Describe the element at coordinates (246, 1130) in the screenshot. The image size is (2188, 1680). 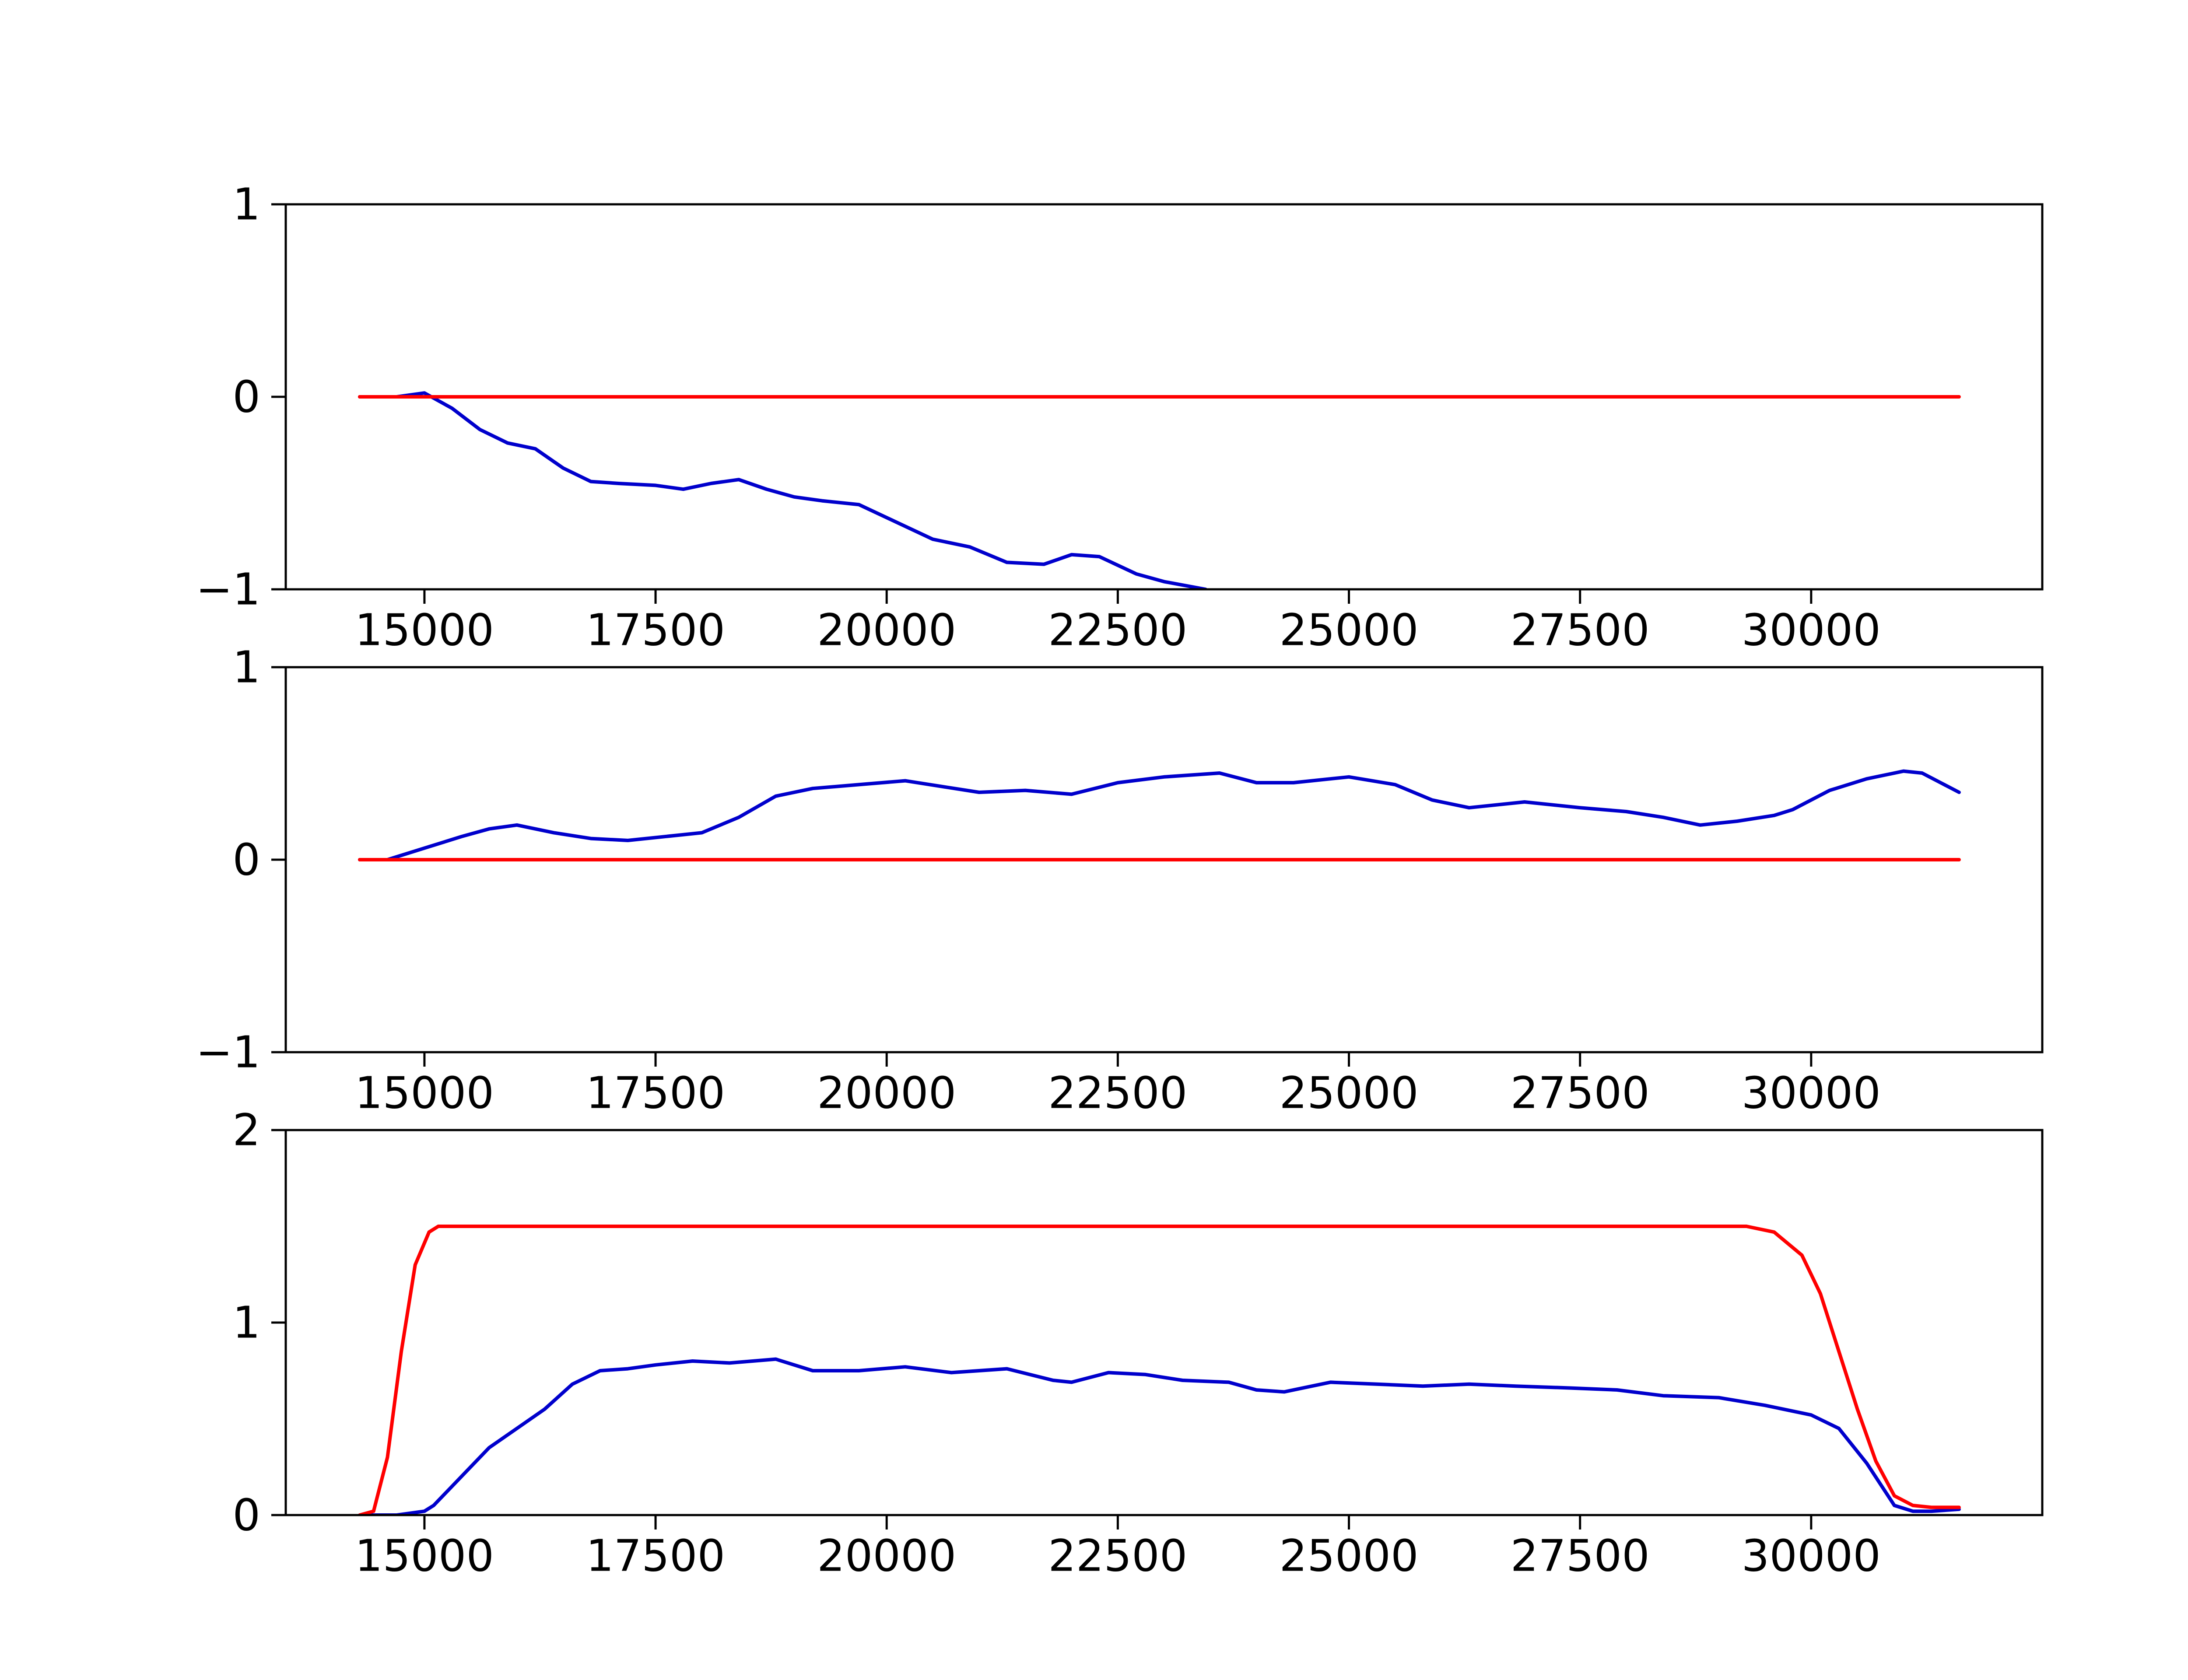
I see `y-tick-label: 2` at that location.